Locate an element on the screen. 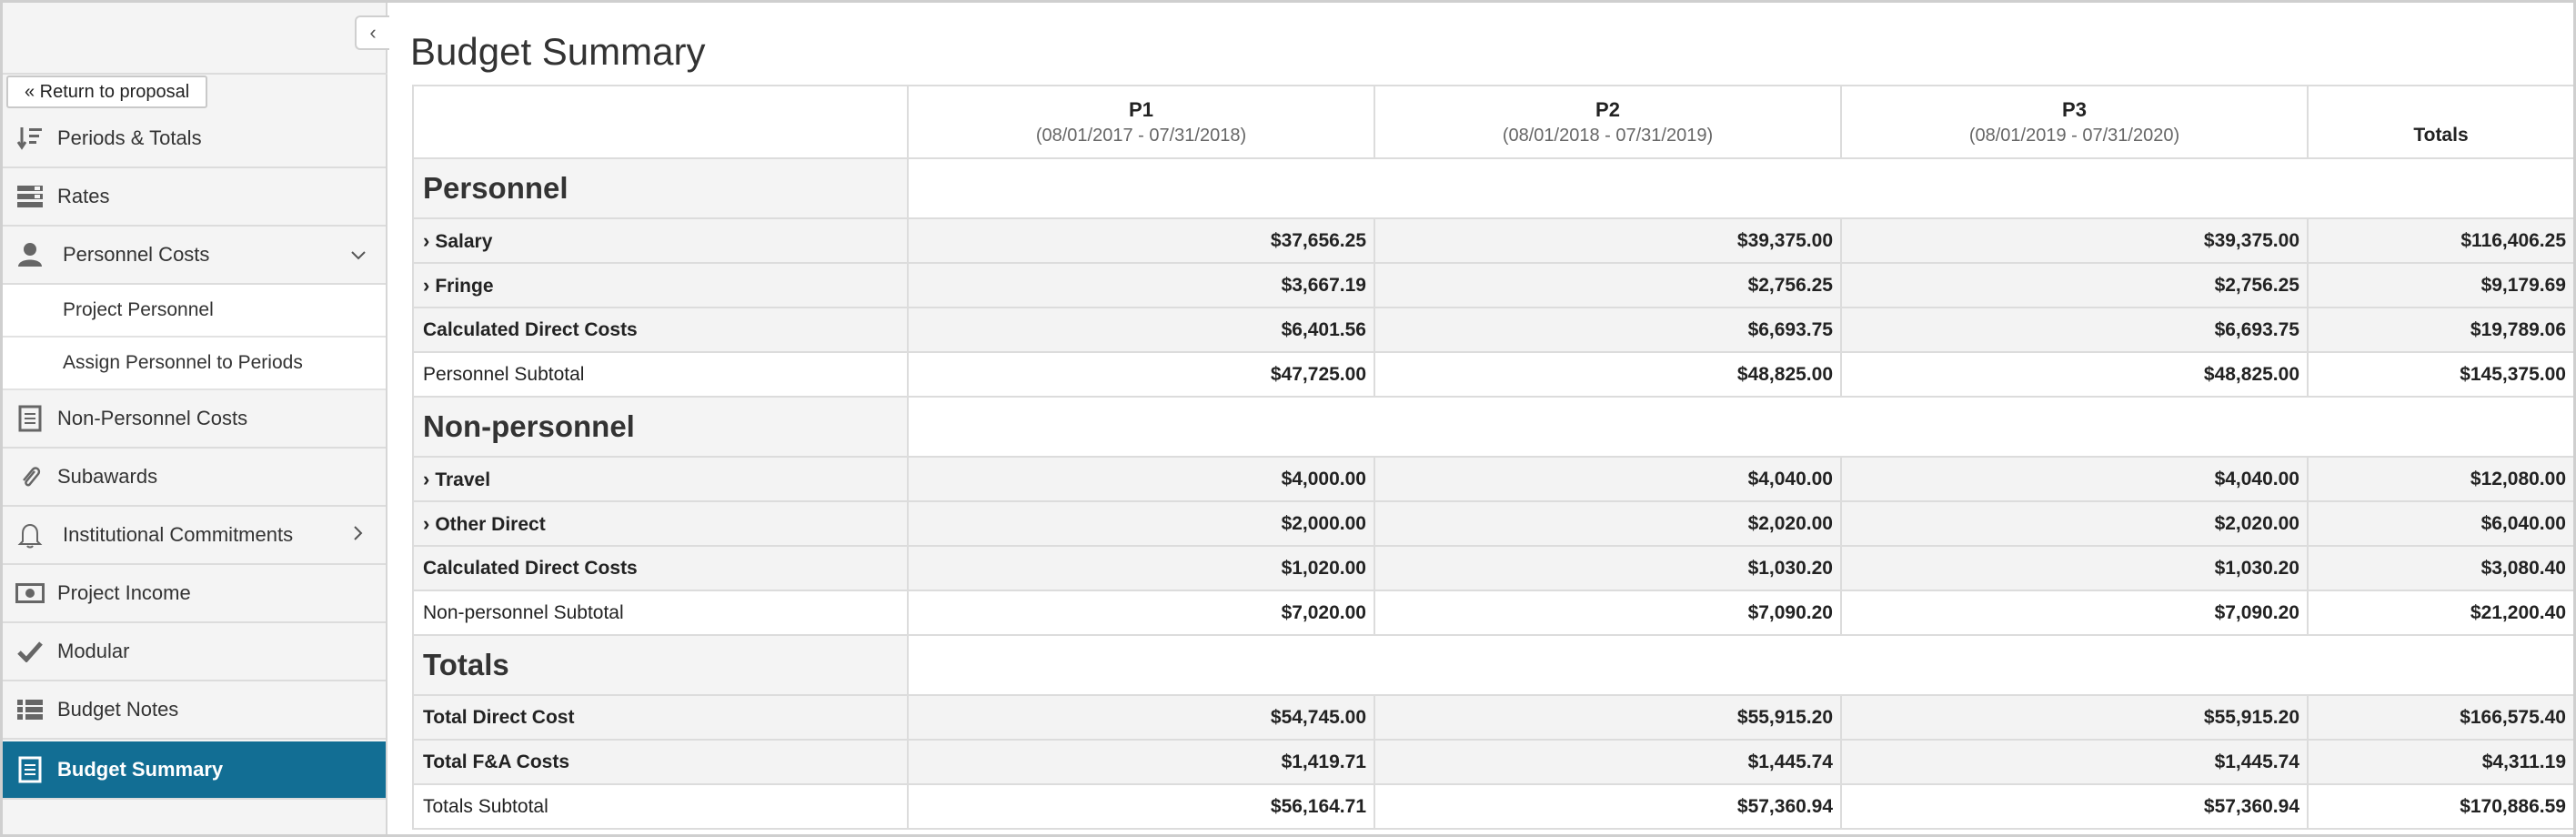 Image resolution: width=2576 pixels, height=837 pixels. header-blank is located at coordinates (660, 122).